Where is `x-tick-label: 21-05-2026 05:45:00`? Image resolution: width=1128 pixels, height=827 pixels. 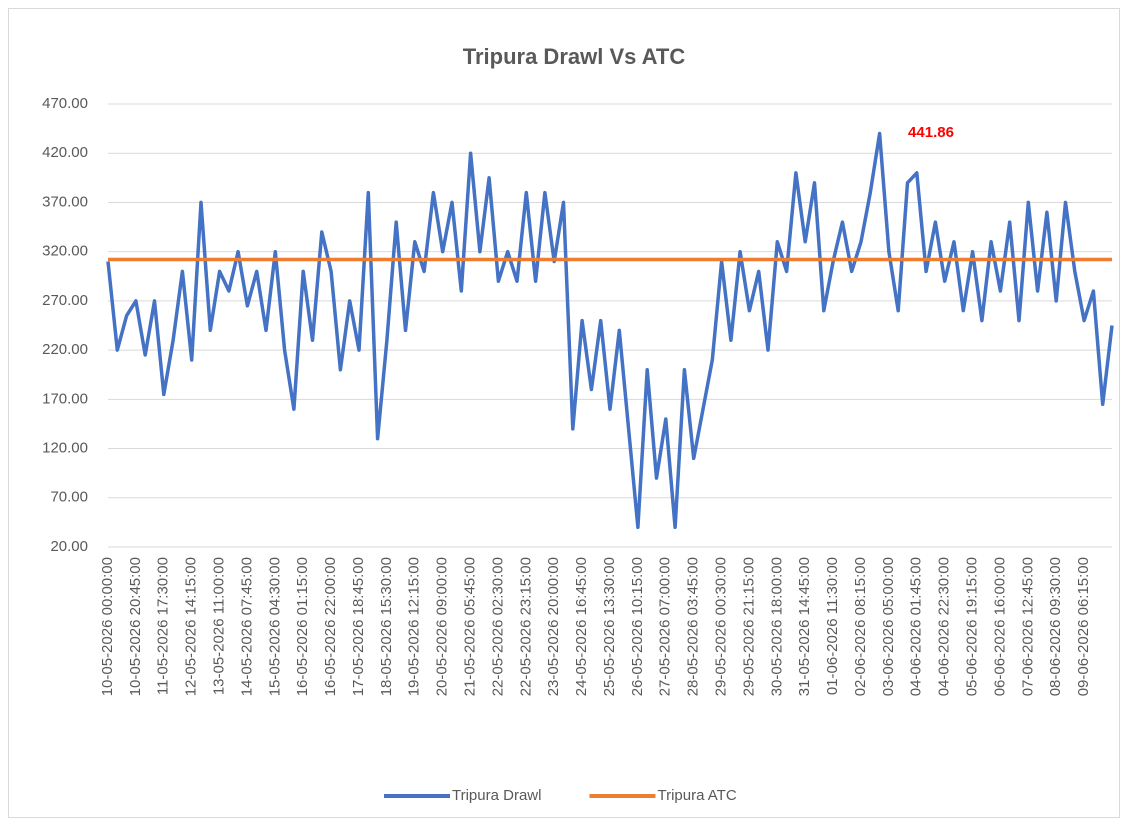
x-tick-label: 21-05-2026 05:45:00 is located at coordinates (470, 626).